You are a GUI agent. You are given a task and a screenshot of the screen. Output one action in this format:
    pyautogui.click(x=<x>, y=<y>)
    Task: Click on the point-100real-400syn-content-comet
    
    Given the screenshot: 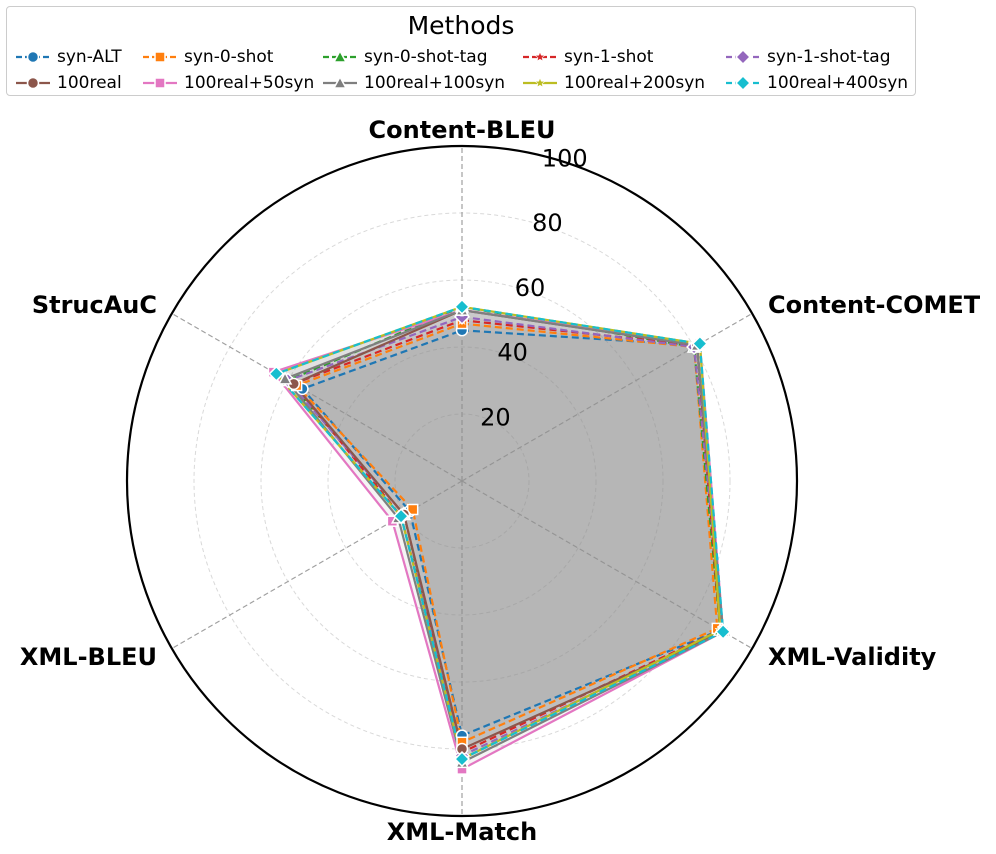 What is the action you would take?
    pyautogui.click(x=699, y=343)
    